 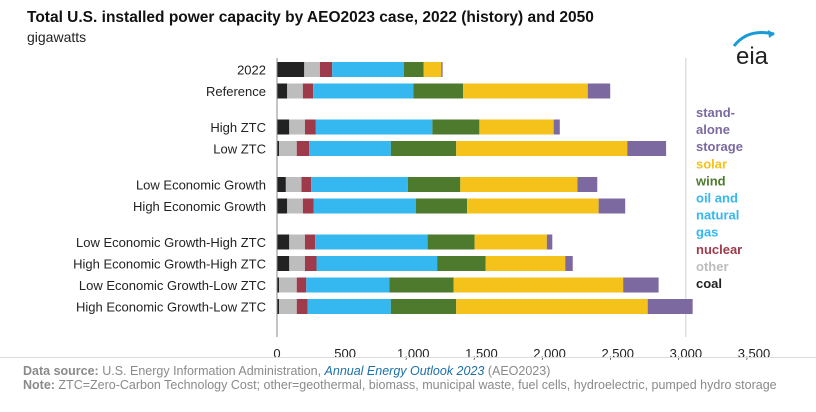 I want to click on bar-5-coal, so click(x=282, y=206).